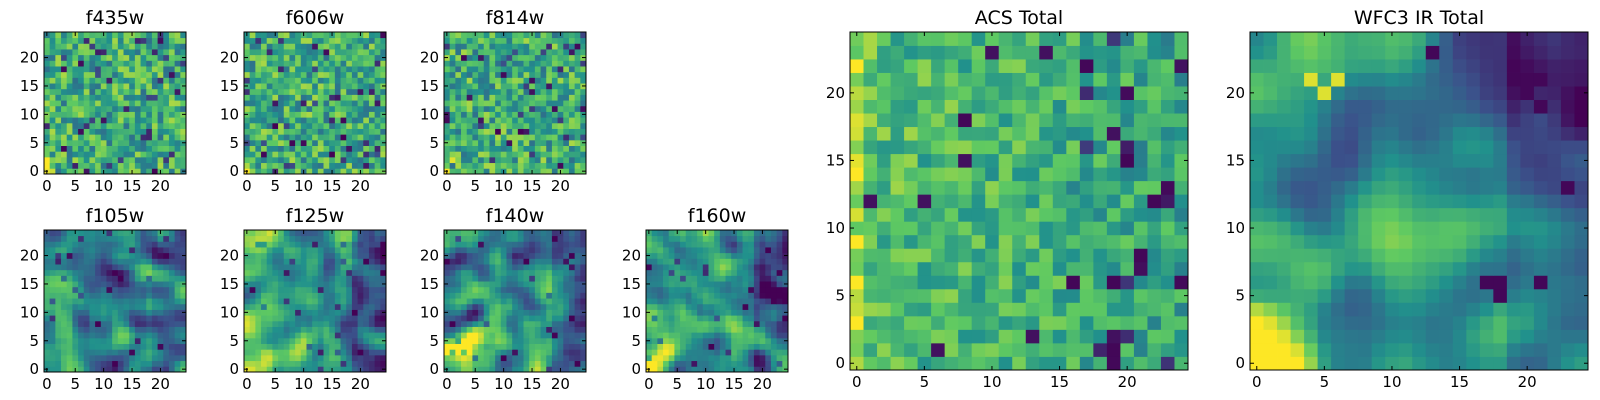 This screenshot has width=1600, height=400. Describe the element at coordinates (677, 384) in the screenshot. I see `x-tick-label: 5` at that location.